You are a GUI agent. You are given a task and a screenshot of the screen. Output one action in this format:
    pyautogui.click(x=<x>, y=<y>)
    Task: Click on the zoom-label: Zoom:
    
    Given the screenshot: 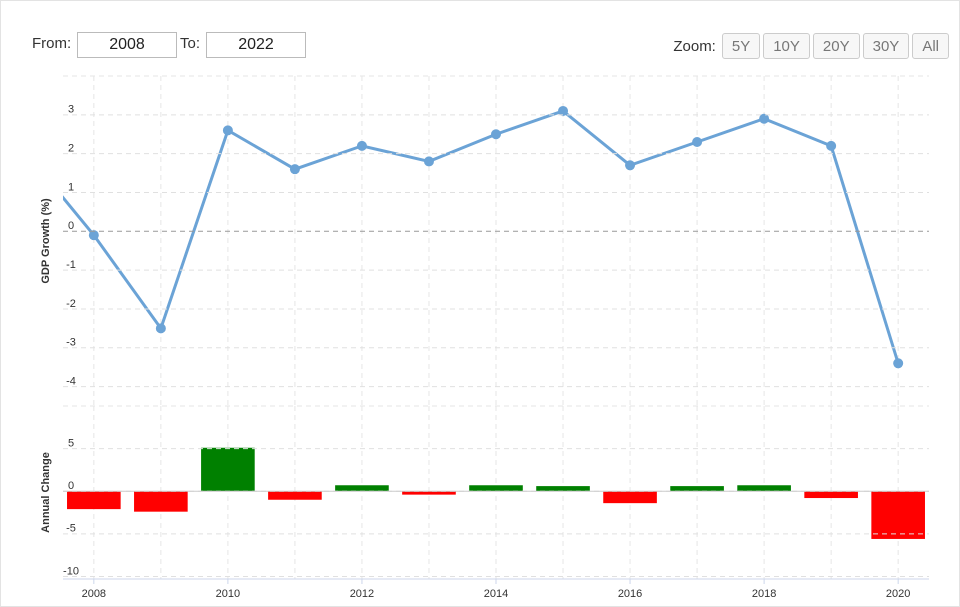 What is the action you would take?
    pyautogui.click(x=694, y=46)
    